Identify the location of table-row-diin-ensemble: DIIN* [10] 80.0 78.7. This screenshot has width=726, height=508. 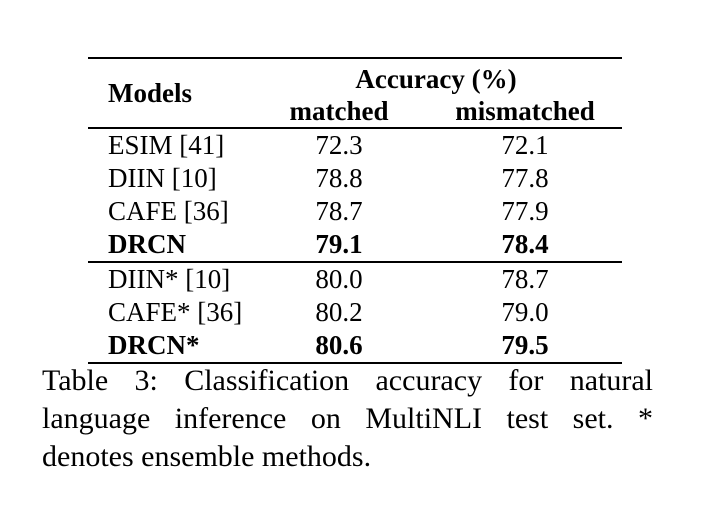
(355, 279).